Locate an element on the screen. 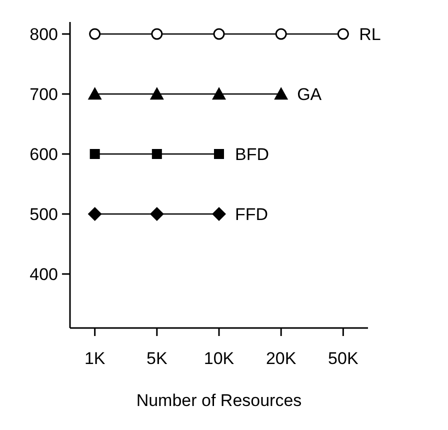 This screenshot has width=448, height=430. x-tick-label: 50K is located at coordinates (343, 358).